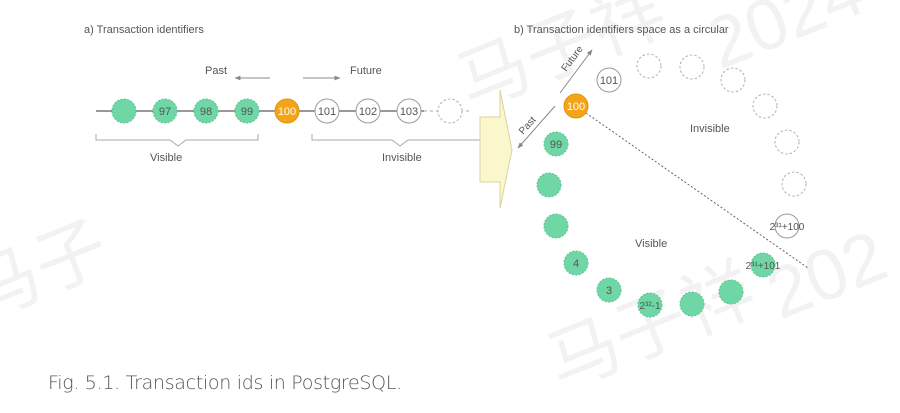  I want to click on figure-caption: Fig. 5.1. Transaction ids in PostgreSQL., so click(225, 383).